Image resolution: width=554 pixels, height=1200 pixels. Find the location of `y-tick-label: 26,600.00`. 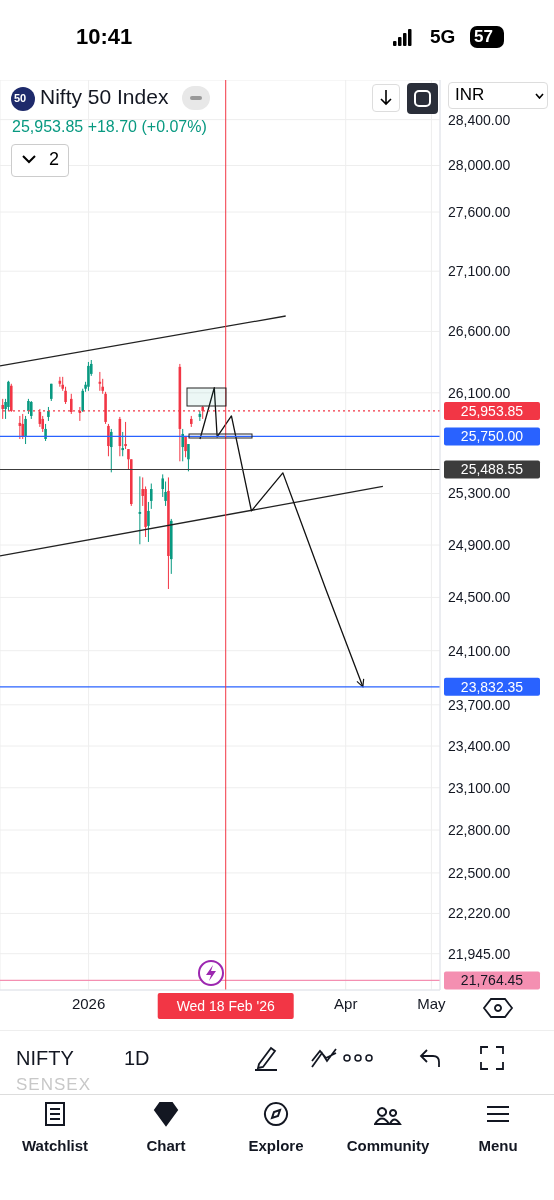

y-tick-label: 26,600.00 is located at coordinates (479, 331).